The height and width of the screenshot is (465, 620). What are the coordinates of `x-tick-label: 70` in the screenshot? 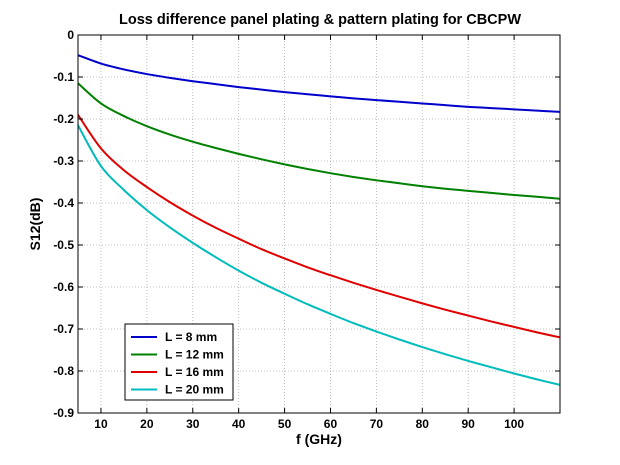 It's located at (377, 424).